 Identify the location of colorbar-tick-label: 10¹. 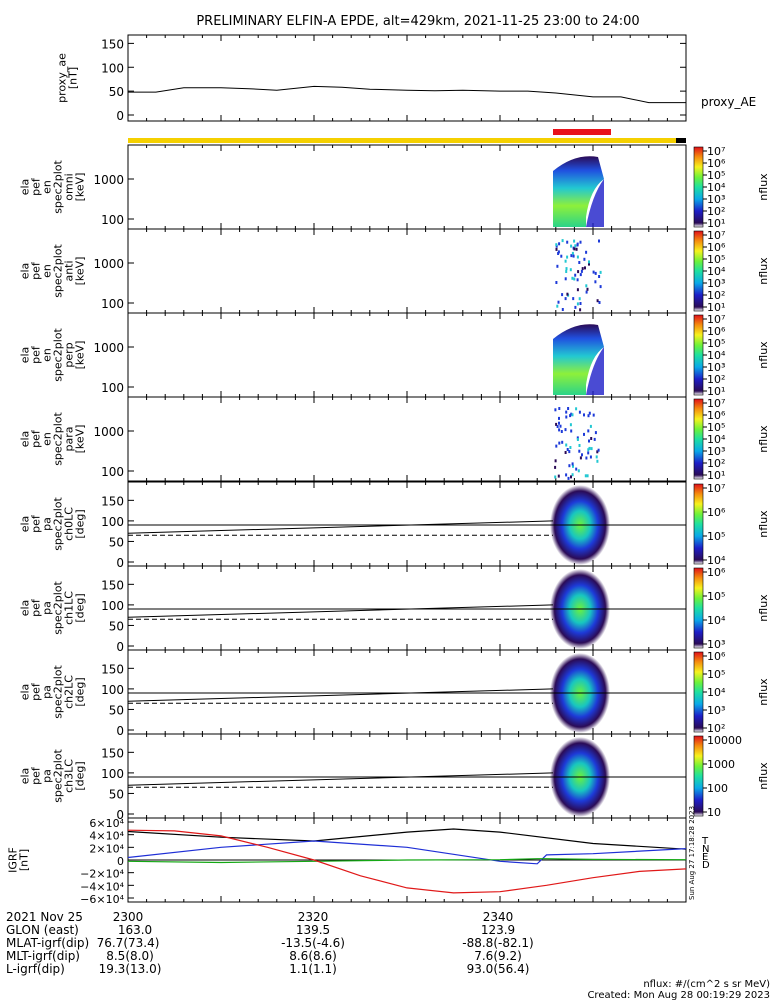
(716, 475).